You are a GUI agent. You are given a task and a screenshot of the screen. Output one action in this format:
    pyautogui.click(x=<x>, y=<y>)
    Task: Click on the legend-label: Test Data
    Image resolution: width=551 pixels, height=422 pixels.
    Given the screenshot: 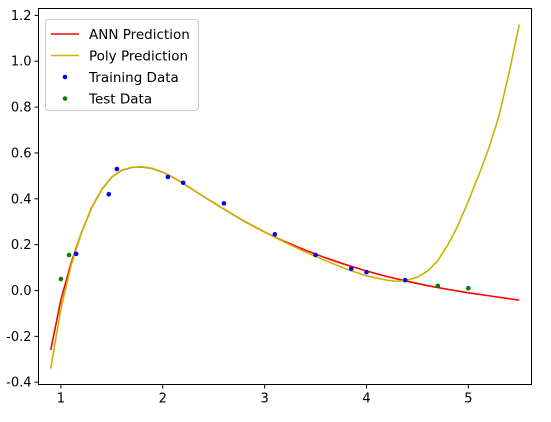 What is the action you would take?
    pyautogui.click(x=120, y=99)
    